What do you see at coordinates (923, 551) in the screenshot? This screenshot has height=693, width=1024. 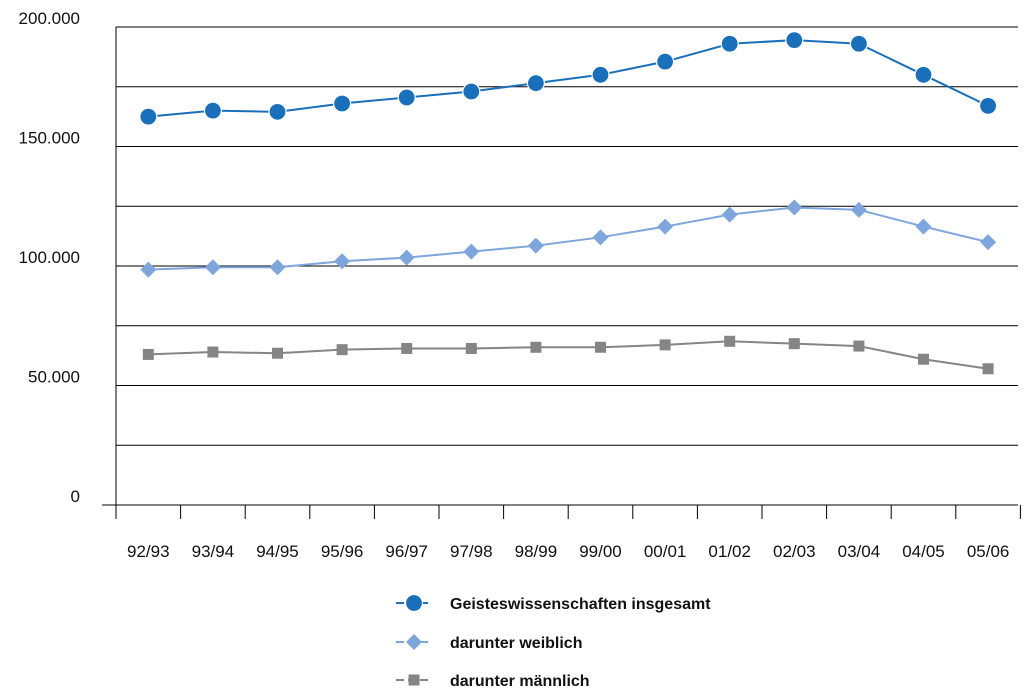 I see `x-tick-label: 04/05` at bounding box center [923, 551].